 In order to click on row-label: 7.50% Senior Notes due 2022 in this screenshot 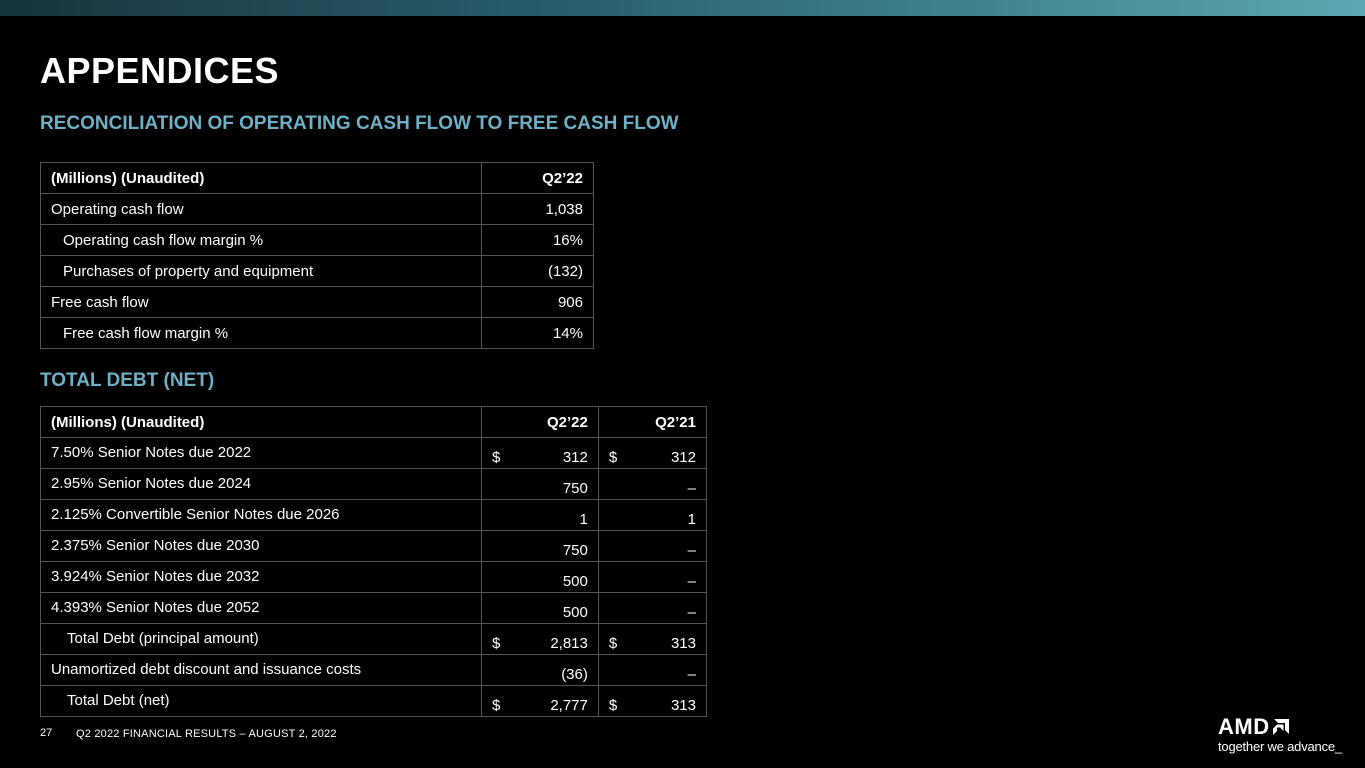, I will do `click(261, 453)`.